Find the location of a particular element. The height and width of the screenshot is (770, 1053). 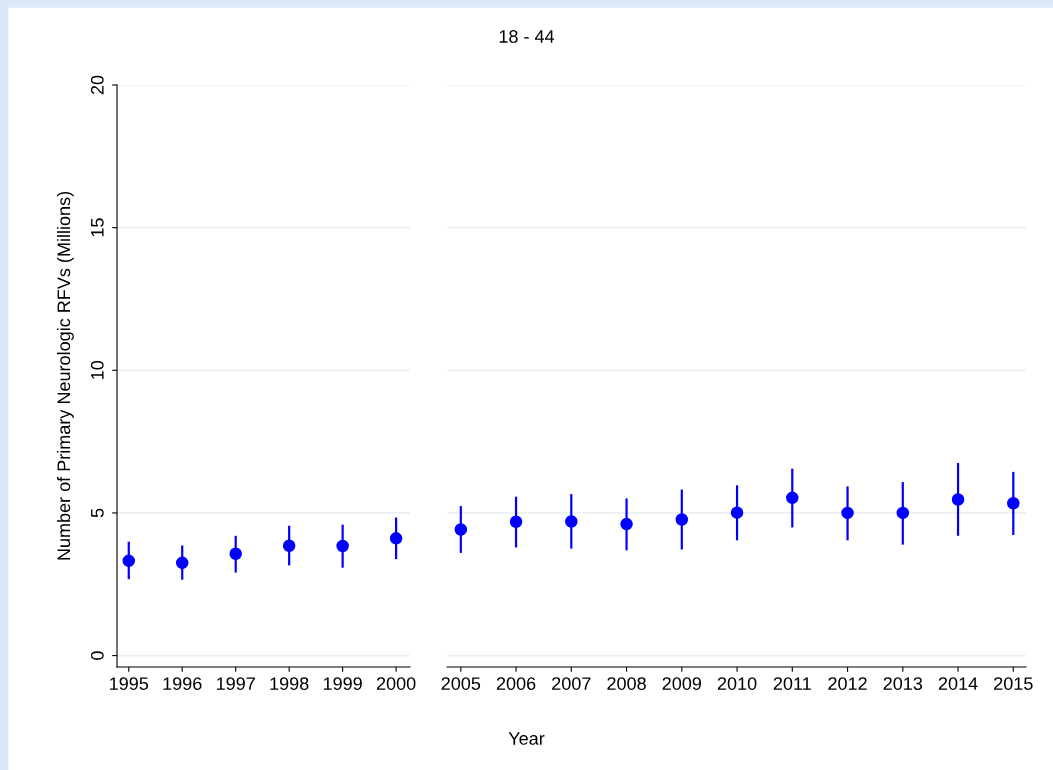

y-tick-label: 20 is located at coordinates (97, 85).